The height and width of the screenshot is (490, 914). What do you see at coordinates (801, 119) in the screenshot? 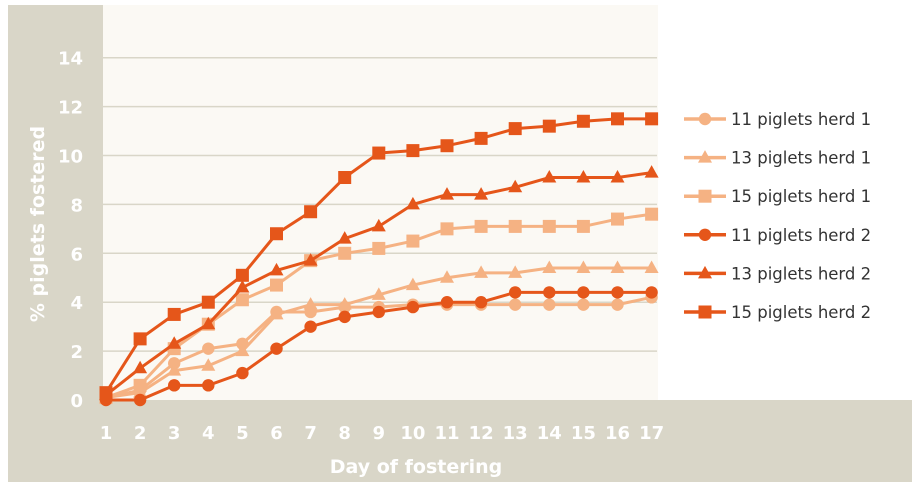
I see `legend-label: 11 piglets herd 1` at bounding box center [801, 119].